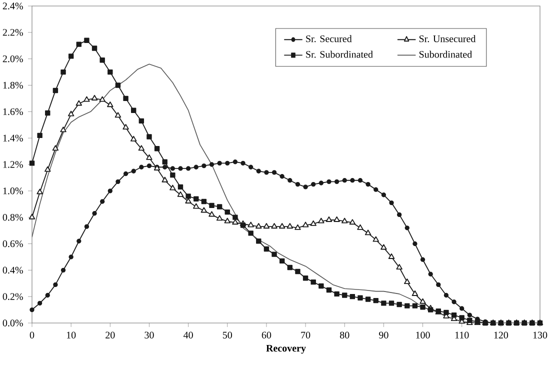 Image resolution: width=550 pixels, height=365 pixels. Describe the element at coordinates (501, 335) in the screenshot. I see `x-tick-label: 120` at that location.